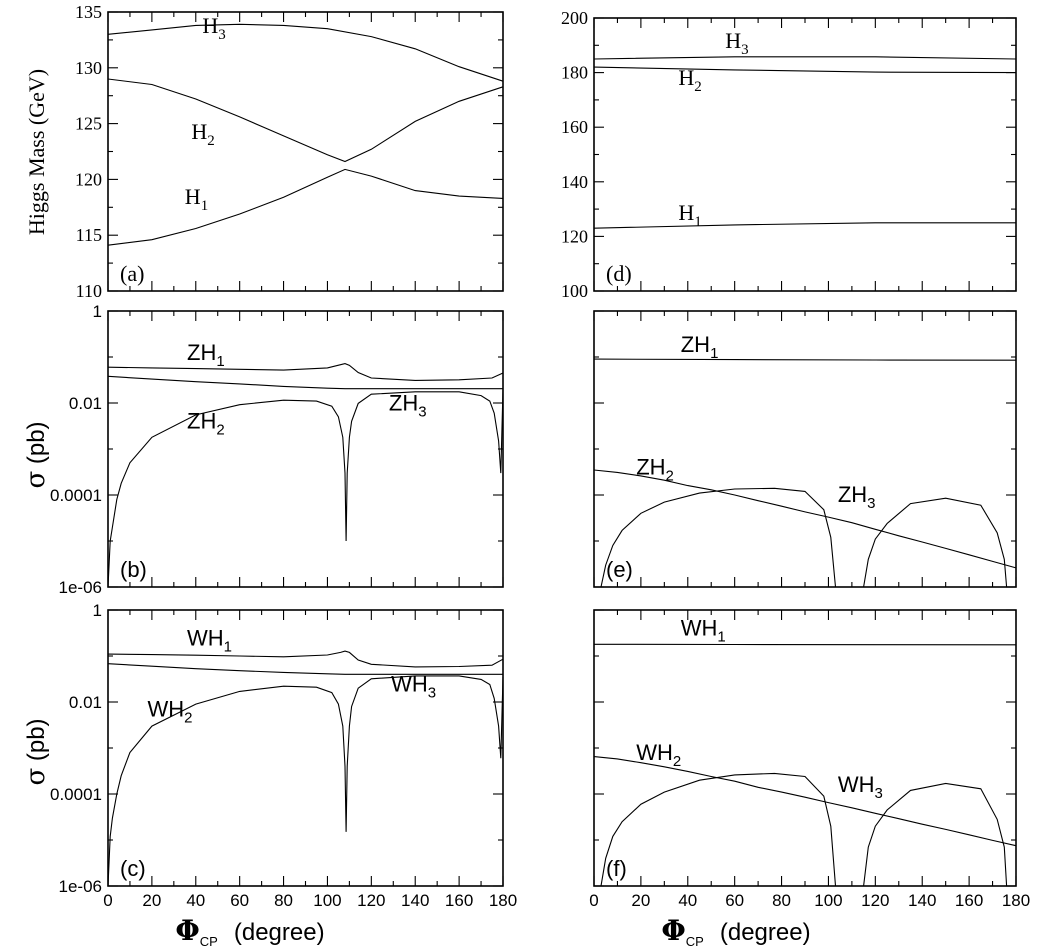  I want to click on series-line-WH1, so click(305, 659).